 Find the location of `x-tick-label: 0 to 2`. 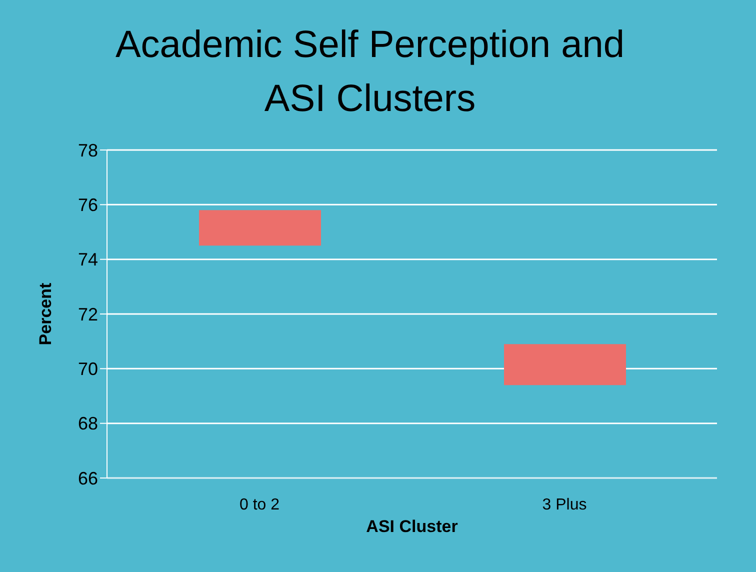

x-tick-label: 0 to 2 is located at coordinates (259, 505).